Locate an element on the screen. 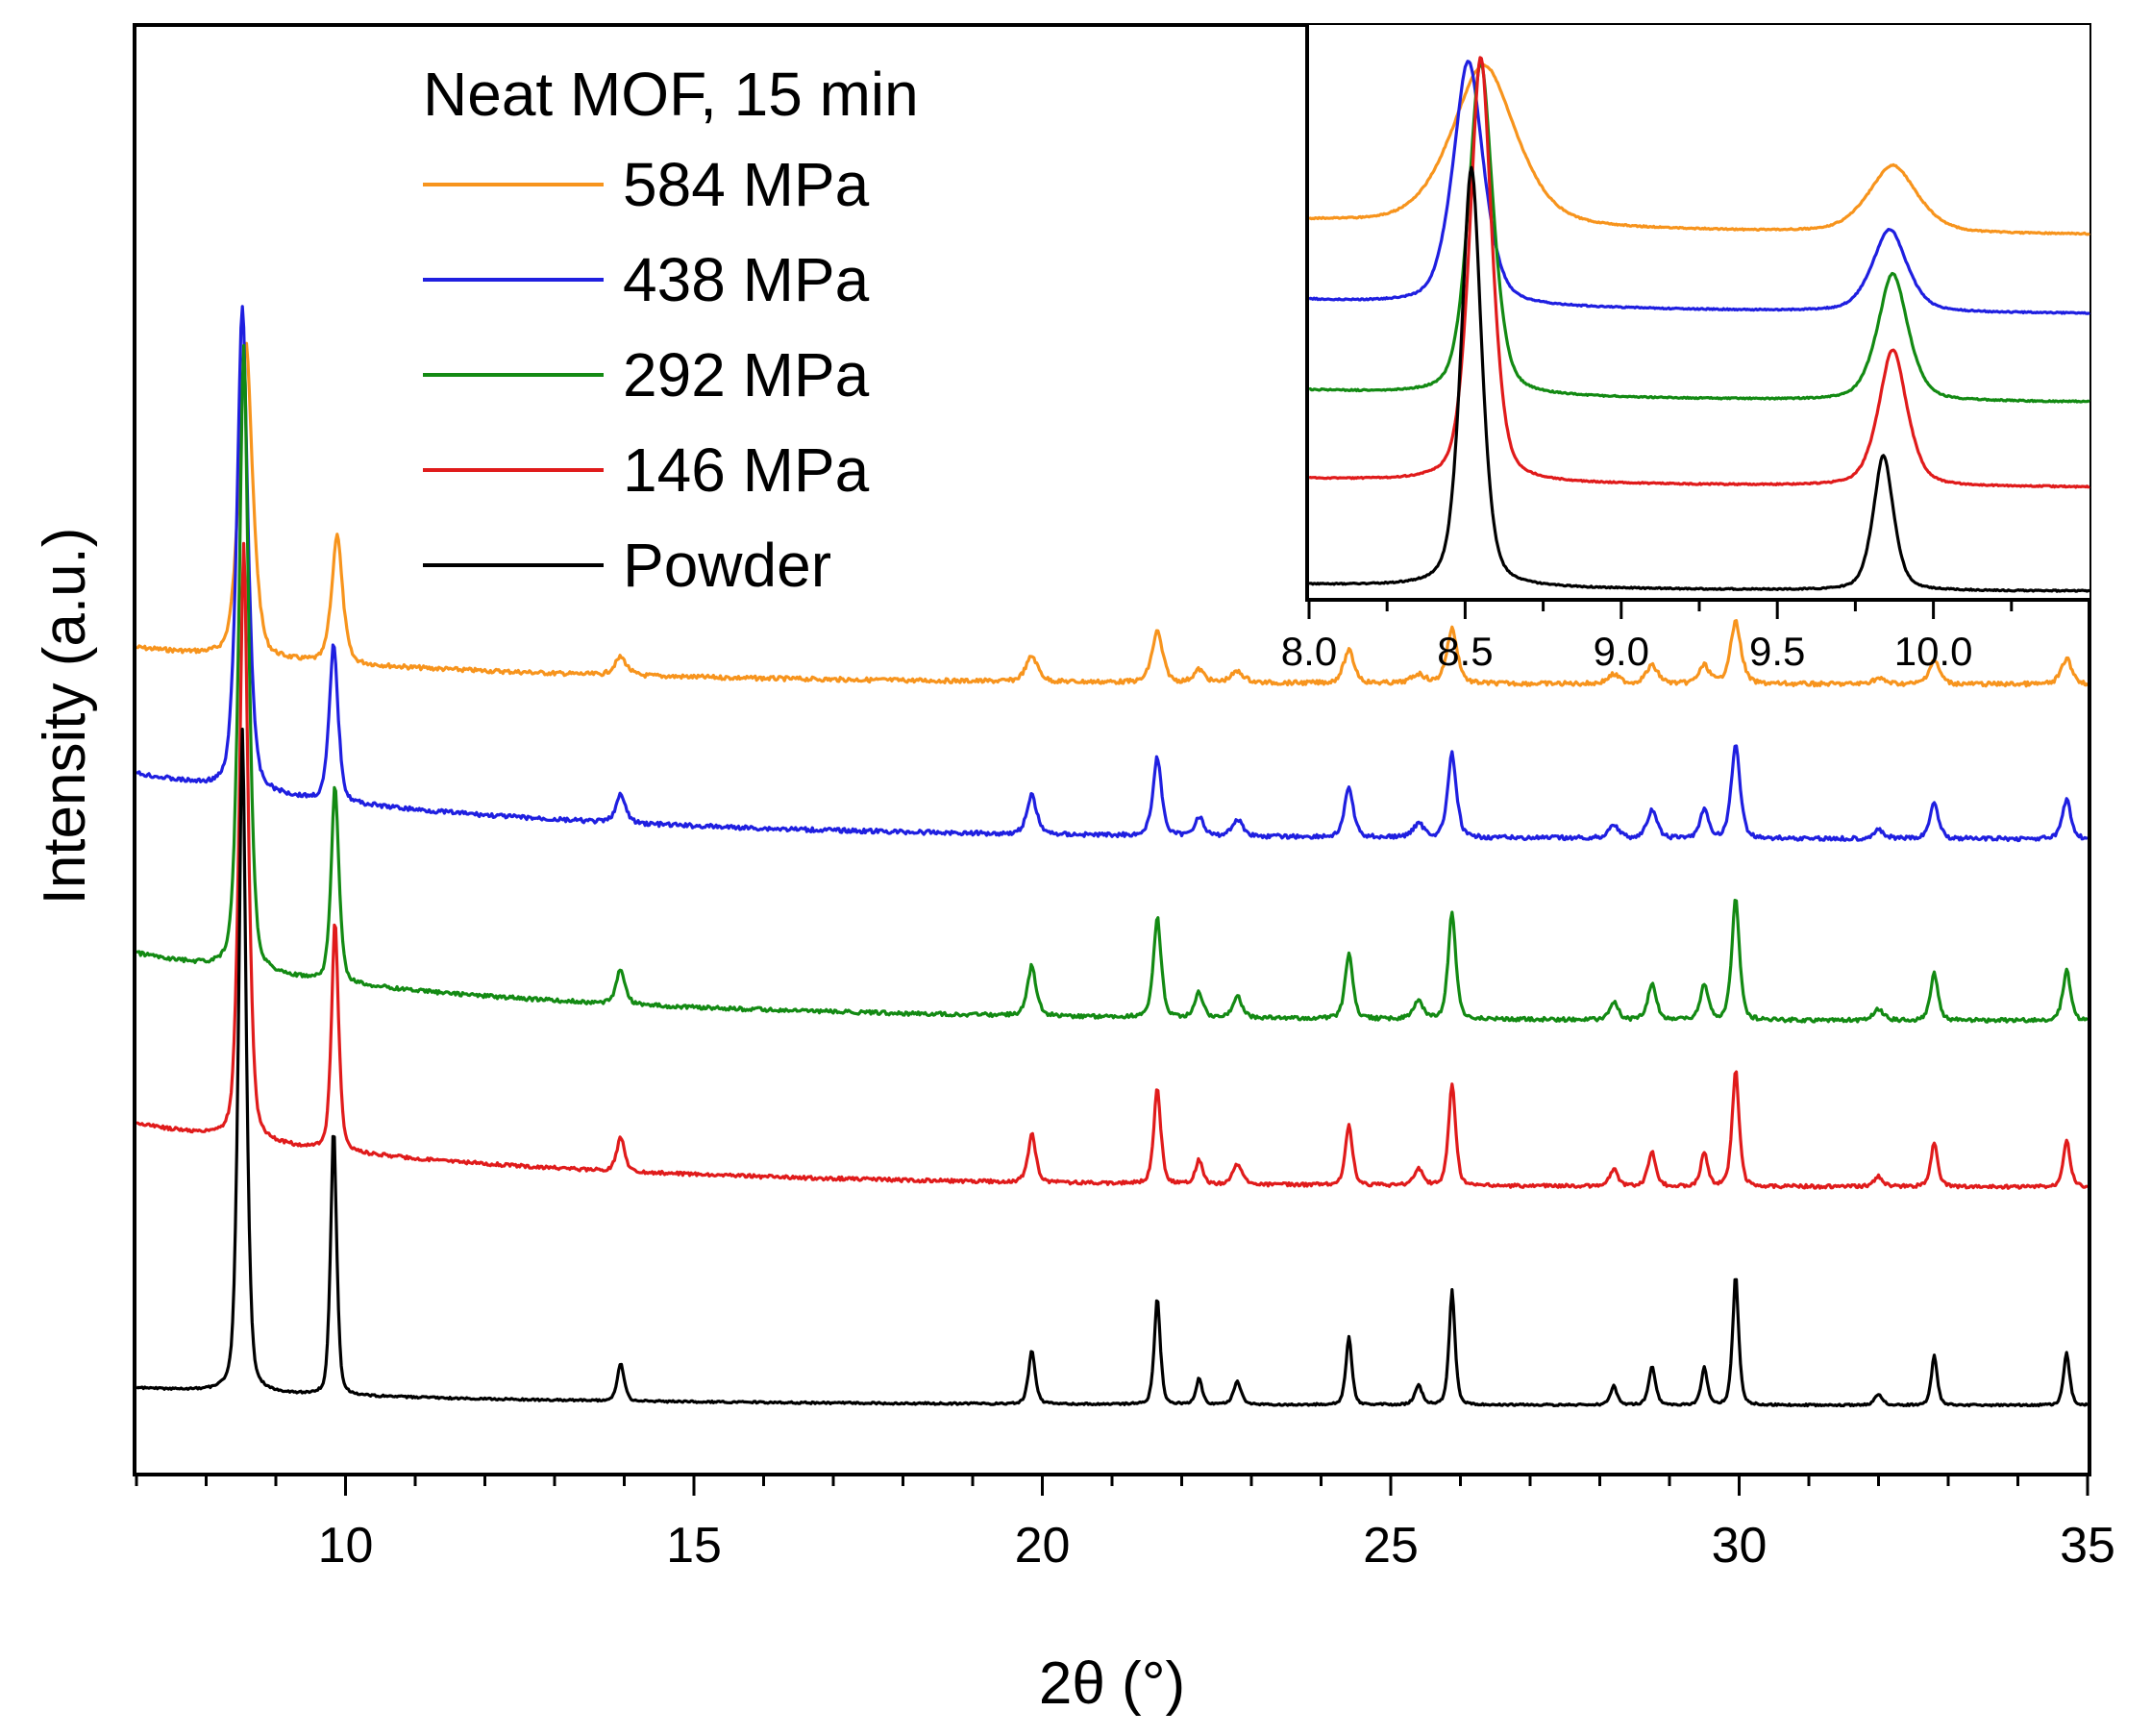  legend-entry: 292 MPa is located at coordinates (646, 374).